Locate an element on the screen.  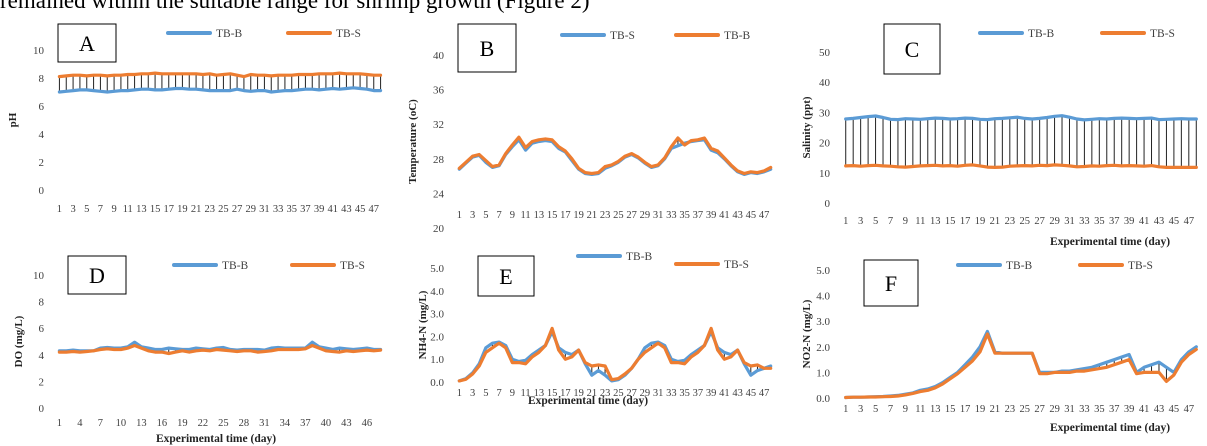
panel-label-box is located at coordinates (891, 283).